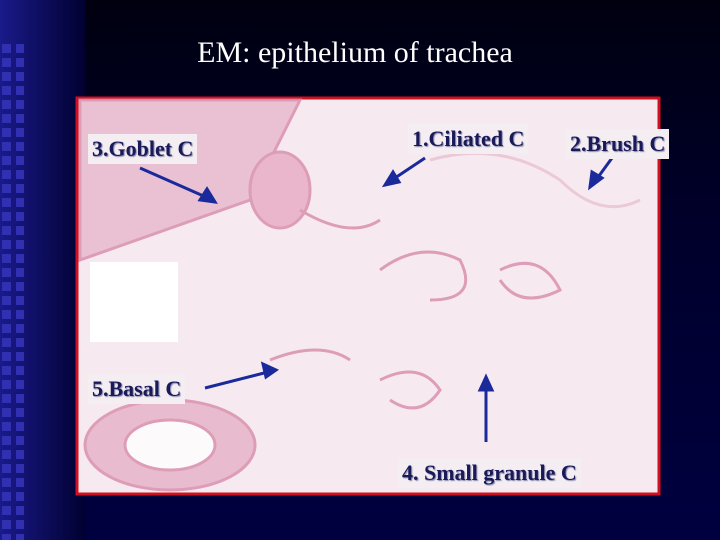 This screenshot has height=540, width=720. Describe the element at coordinates (13, 290) in the screenshot. I see `square-pattern` at that location.